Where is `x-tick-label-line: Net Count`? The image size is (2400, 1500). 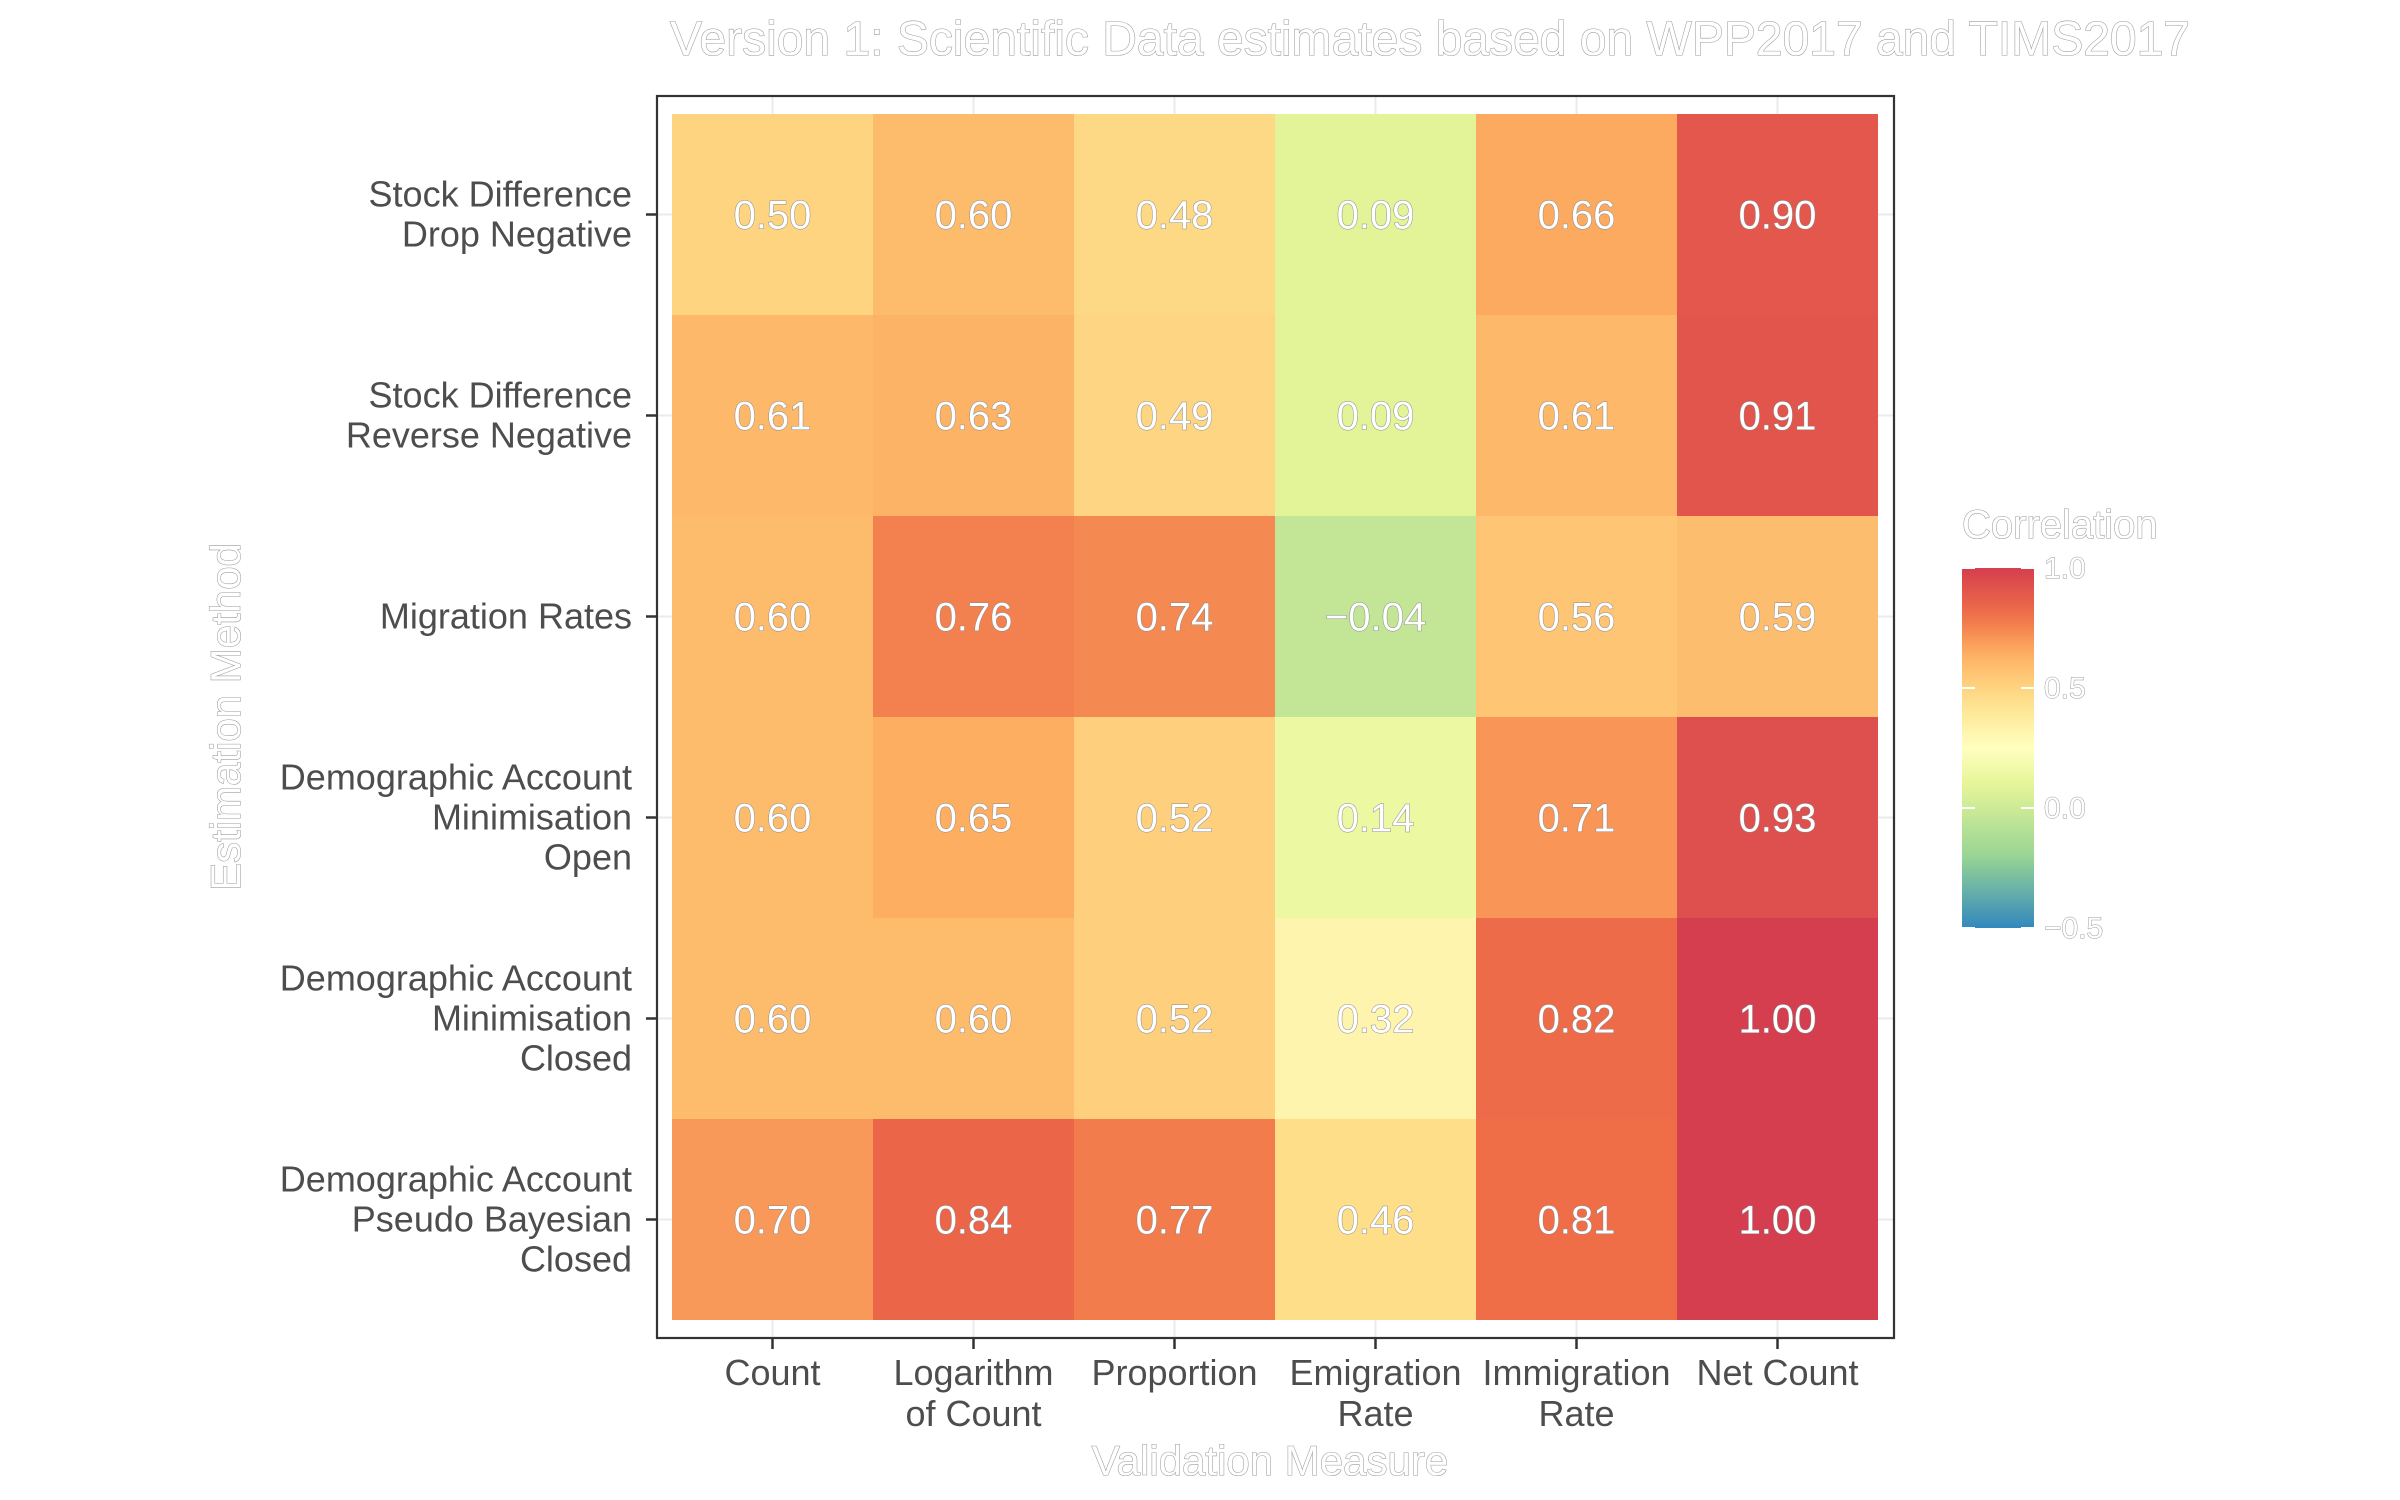
x-tick-label-line: Net Count is located at coordinates (1777, 1372).